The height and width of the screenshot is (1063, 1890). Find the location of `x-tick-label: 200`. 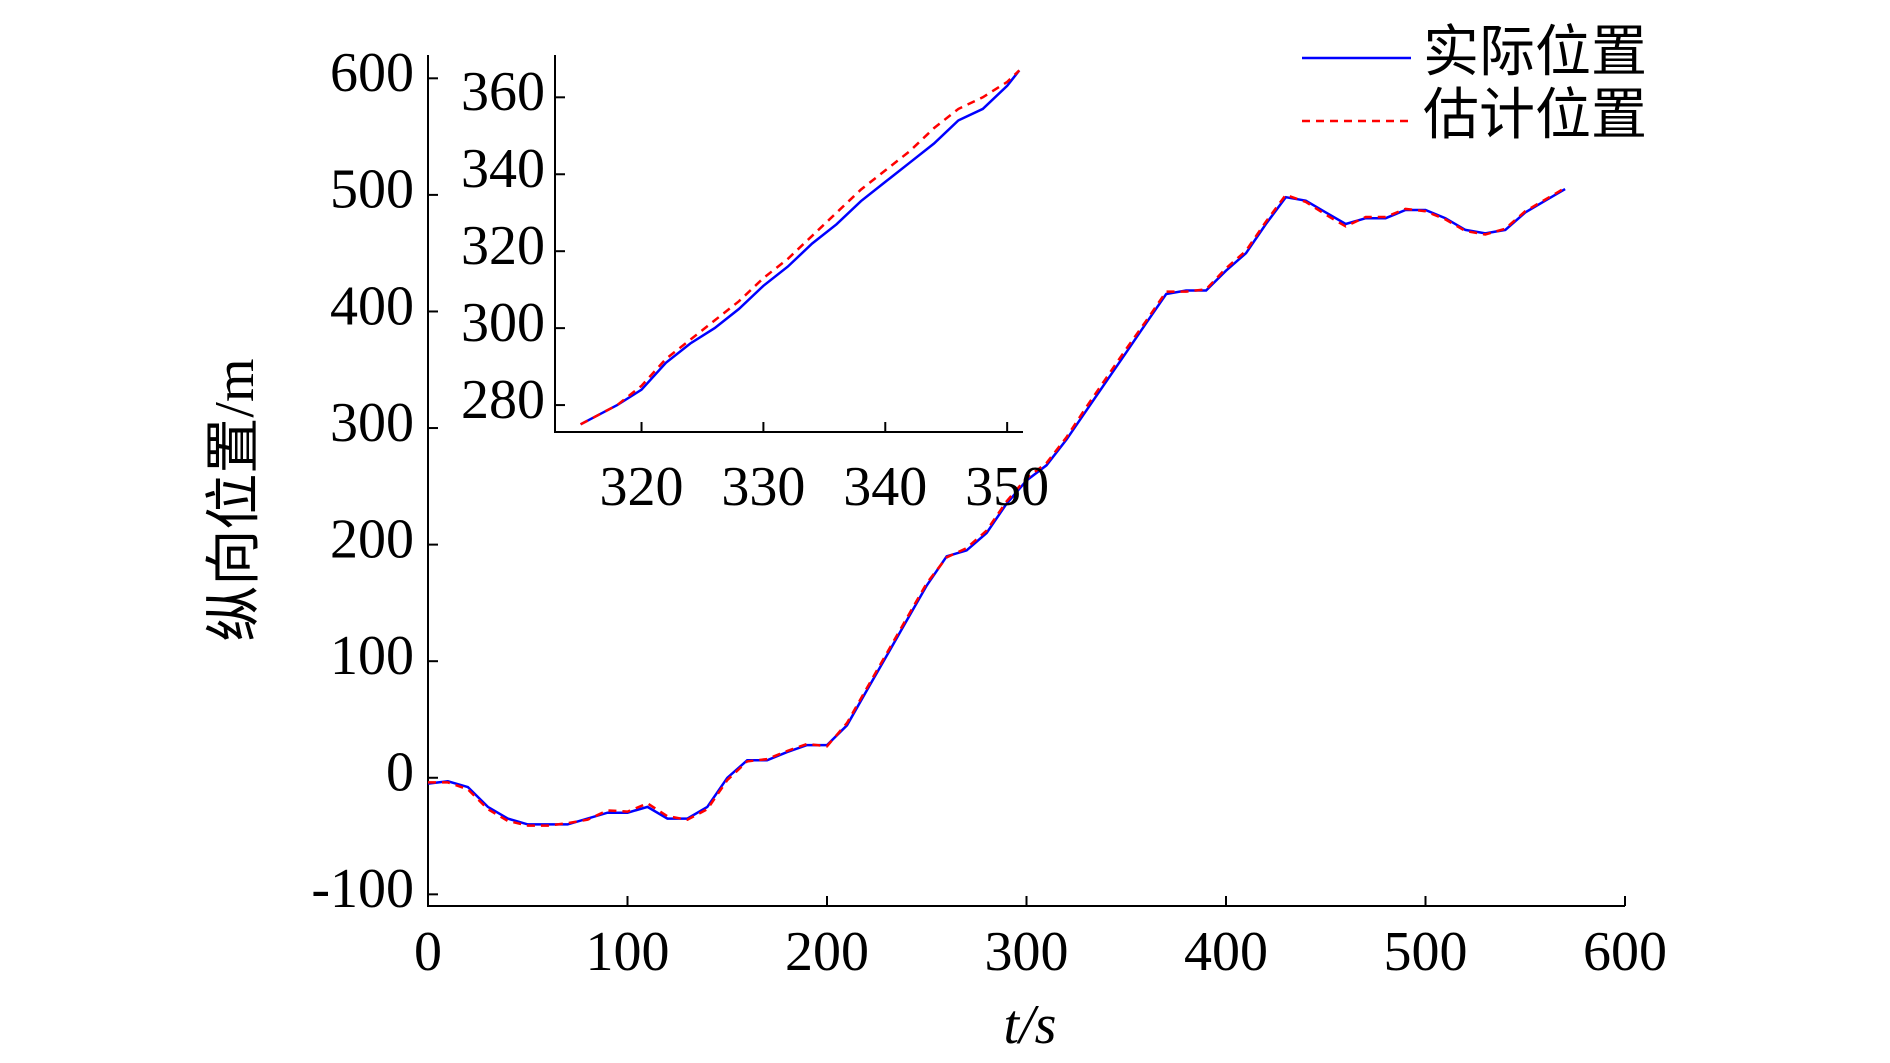

x-tick-label: 200 is located at coordinates (827, 952).